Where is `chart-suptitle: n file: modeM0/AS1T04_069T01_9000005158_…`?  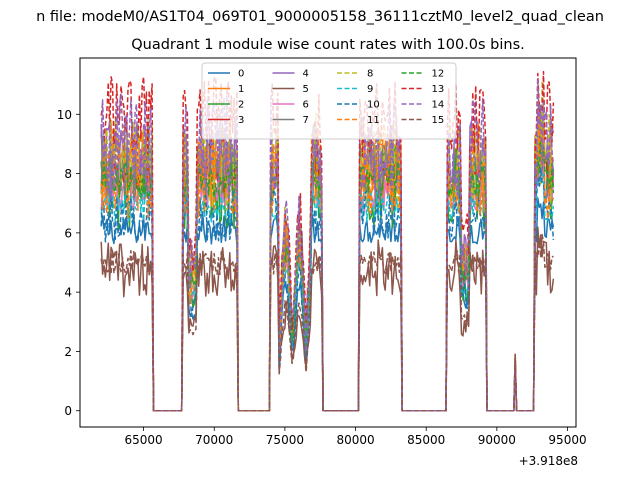
chart-suptitle: n file: modeM0/AS1T04_069T01_9000005158_… is located at coordinates (320, 17).